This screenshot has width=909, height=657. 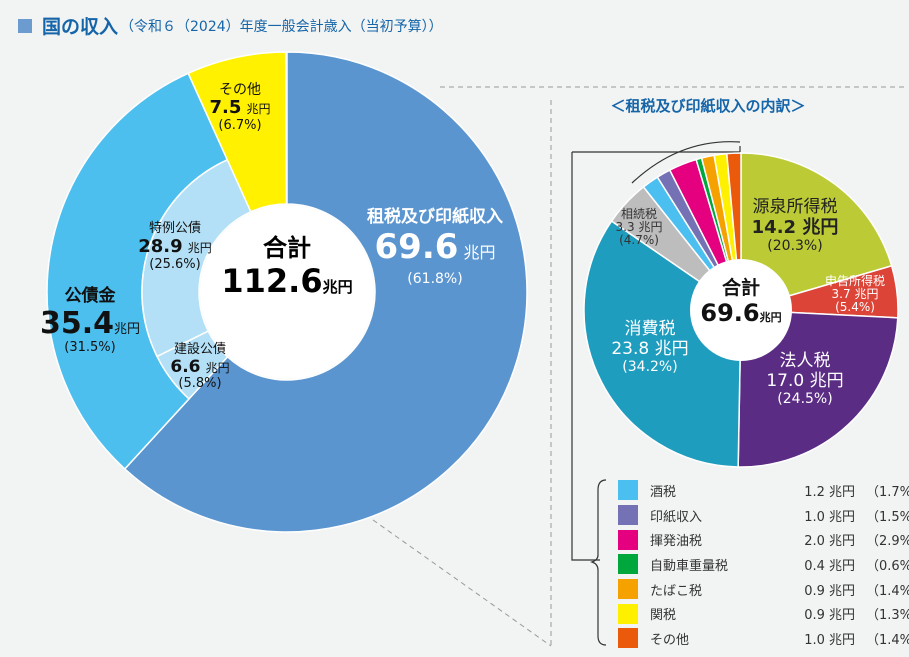 I want to click on legend-item: 印紙収入 1.0 兆円 （1.5%）, so click(x=763, y=515).